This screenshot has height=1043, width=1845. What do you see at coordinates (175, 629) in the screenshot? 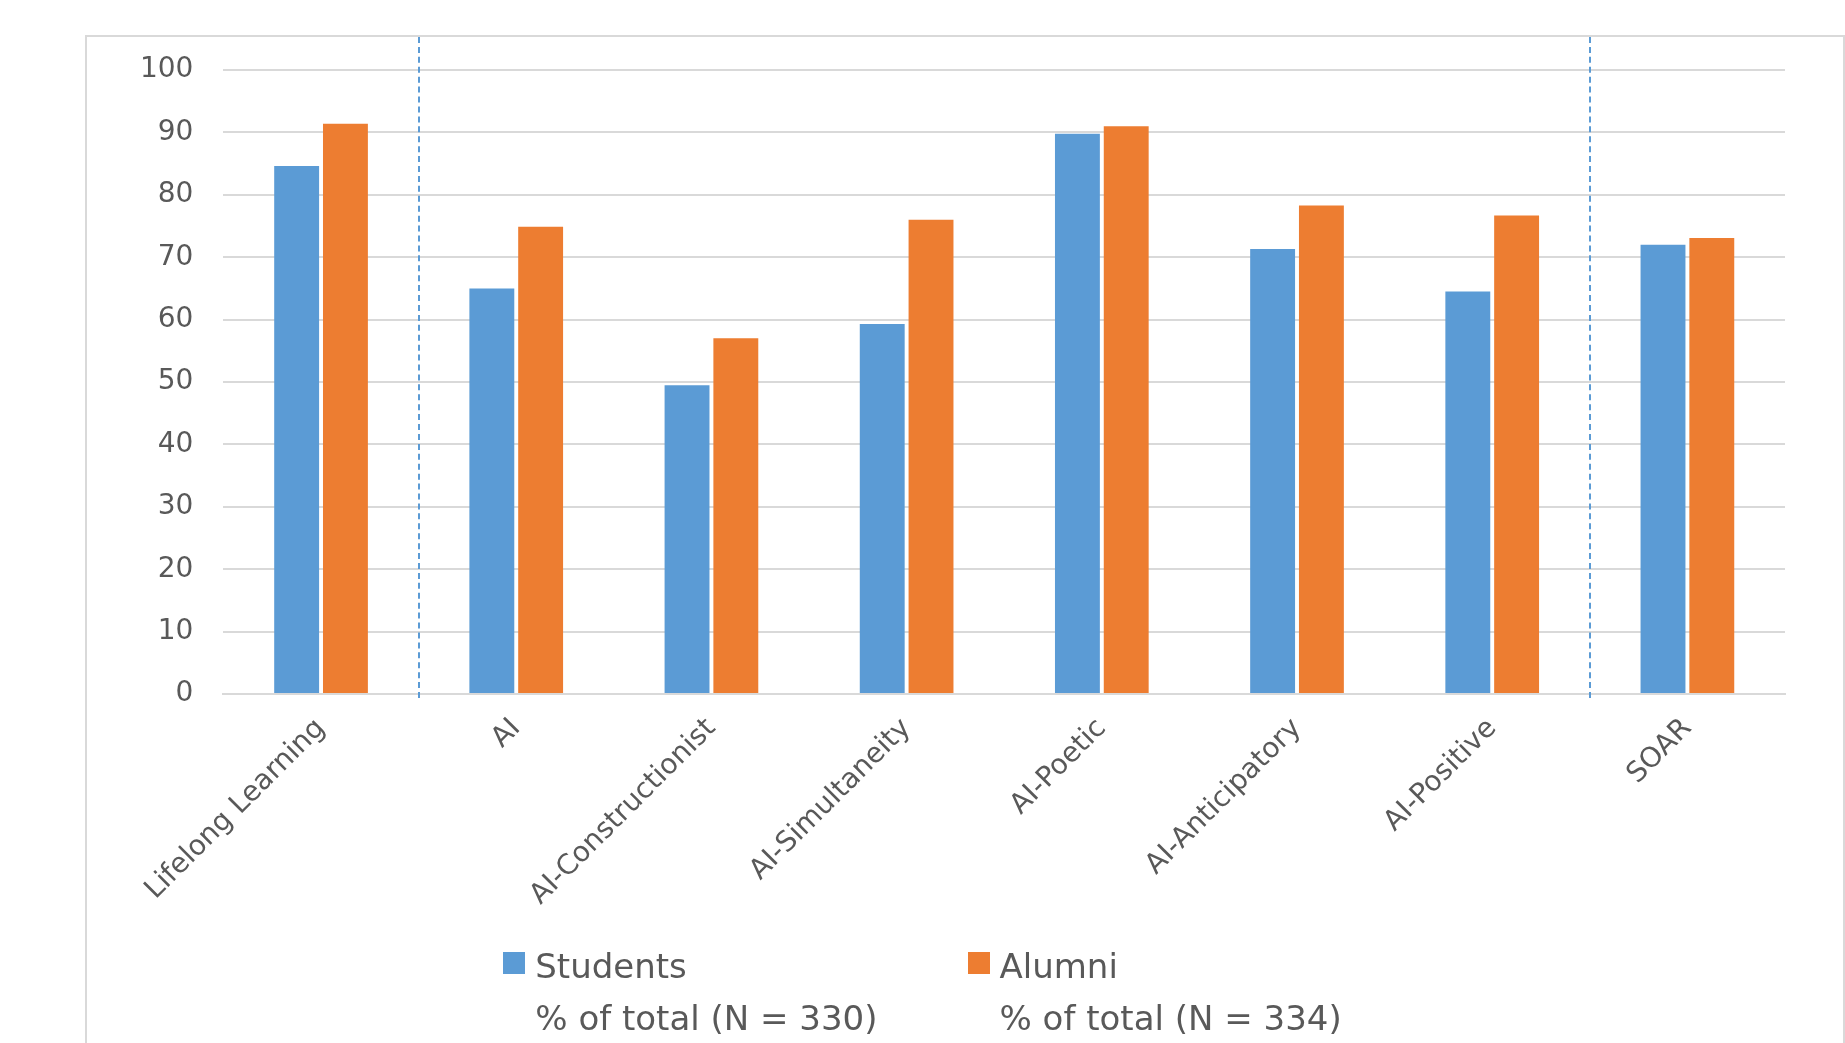
I see `y-tick-label: 10` at bounding box center [175, 629].